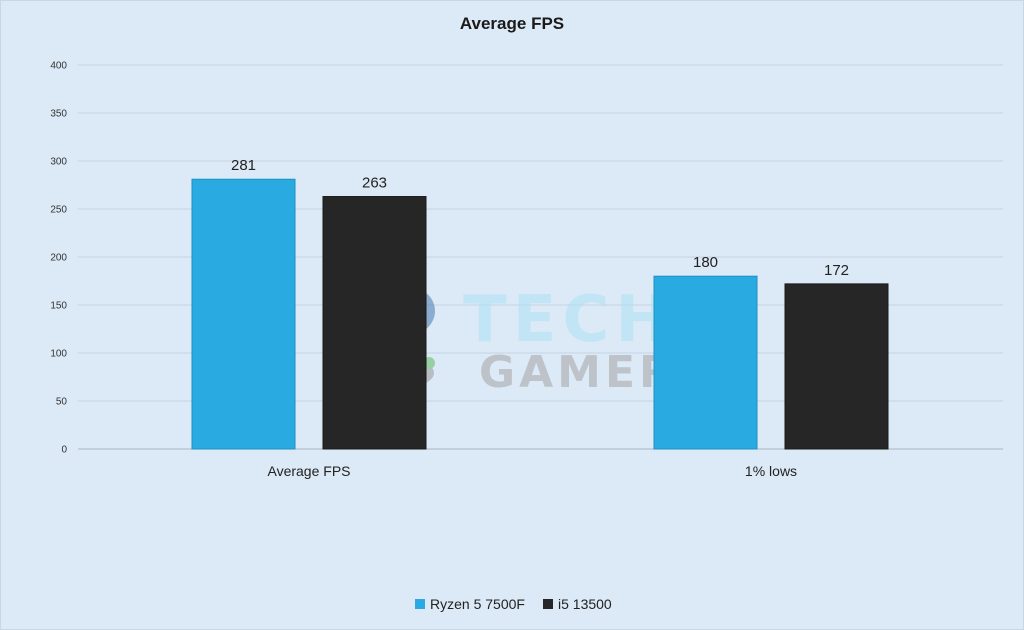  I want to click on y-tick-label: 100, so click(58, 354).